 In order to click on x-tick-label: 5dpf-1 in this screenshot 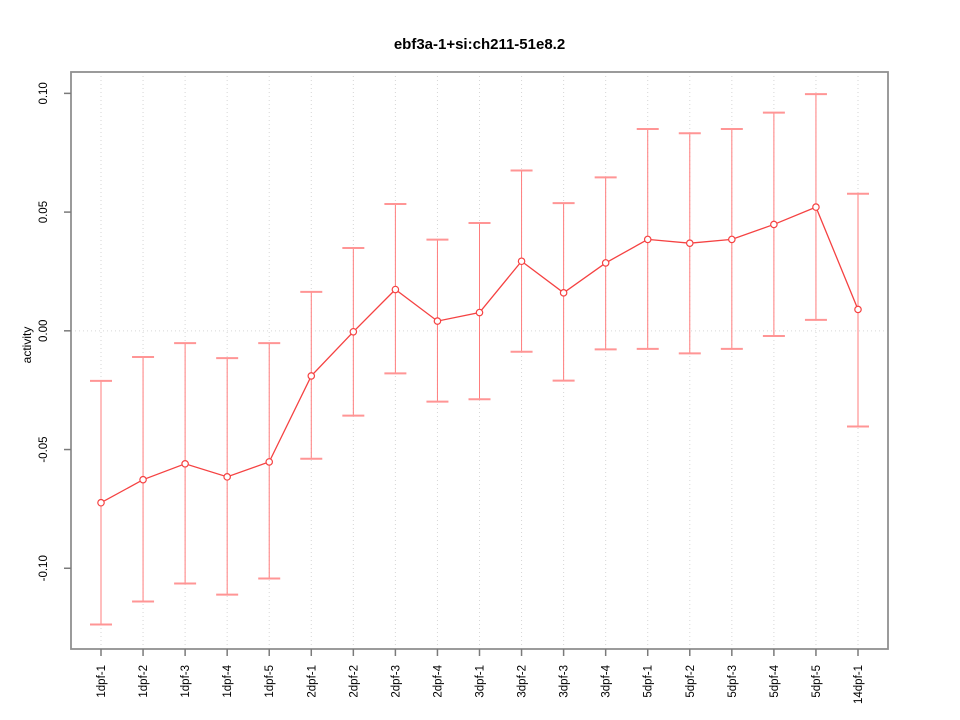, I will do `click(649, 681)`.